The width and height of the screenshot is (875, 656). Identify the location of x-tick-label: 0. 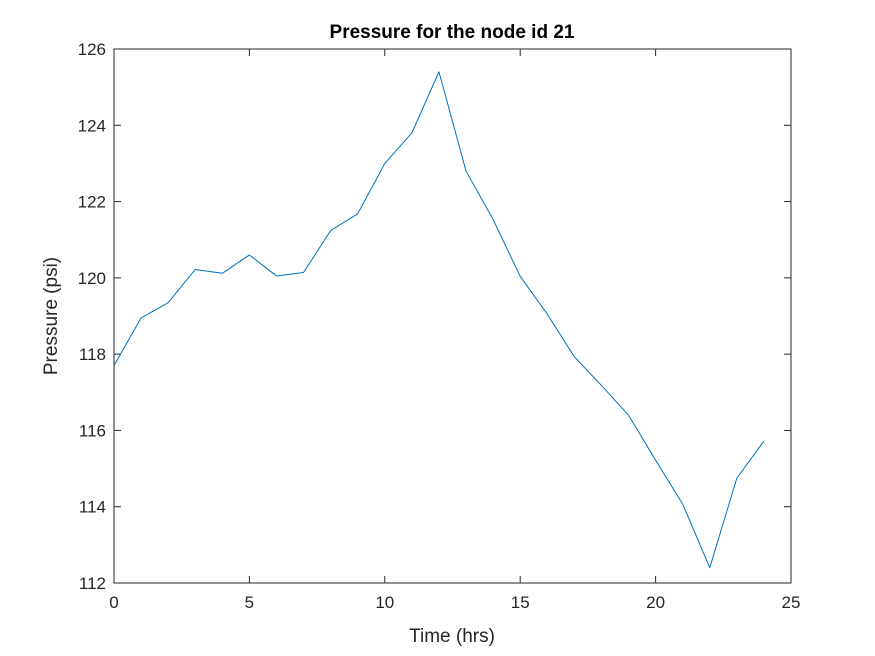
(113, 602).